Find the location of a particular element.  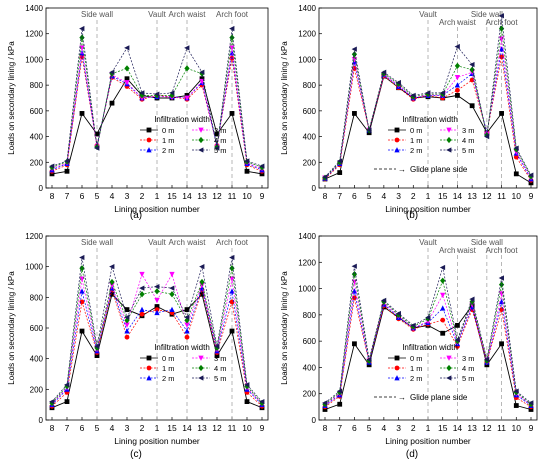

x-tick-label: 2 is located at coordinates (142, 428).